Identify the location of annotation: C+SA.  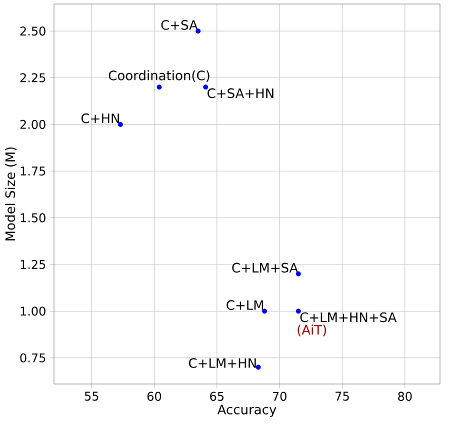
(179, 25).